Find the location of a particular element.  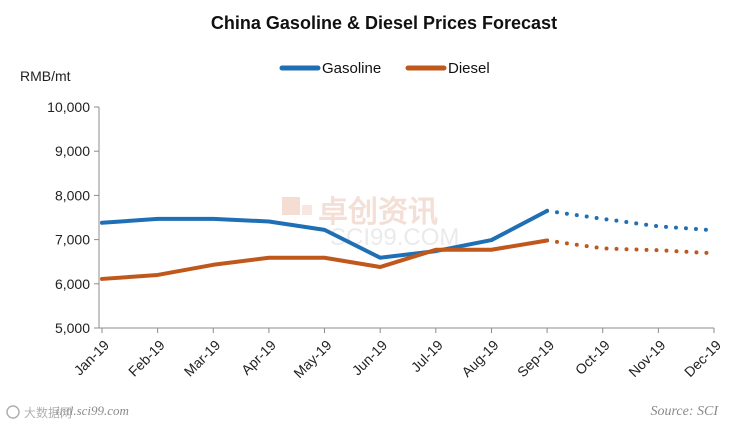

chart-source: Source: SCI is located at coordinates (684, 411).